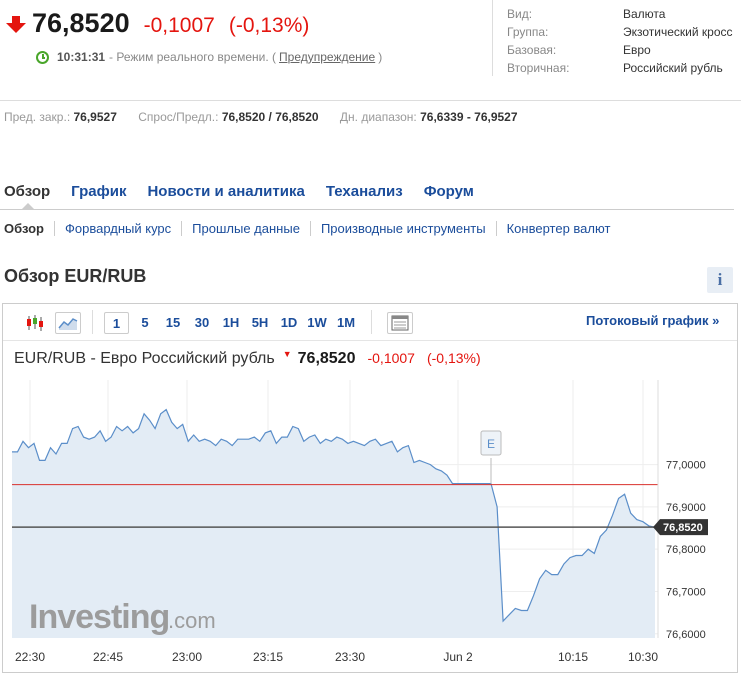 The image size is (741, 673). I want to click on info-quote-value: Российский рубль, so click(673, 68).